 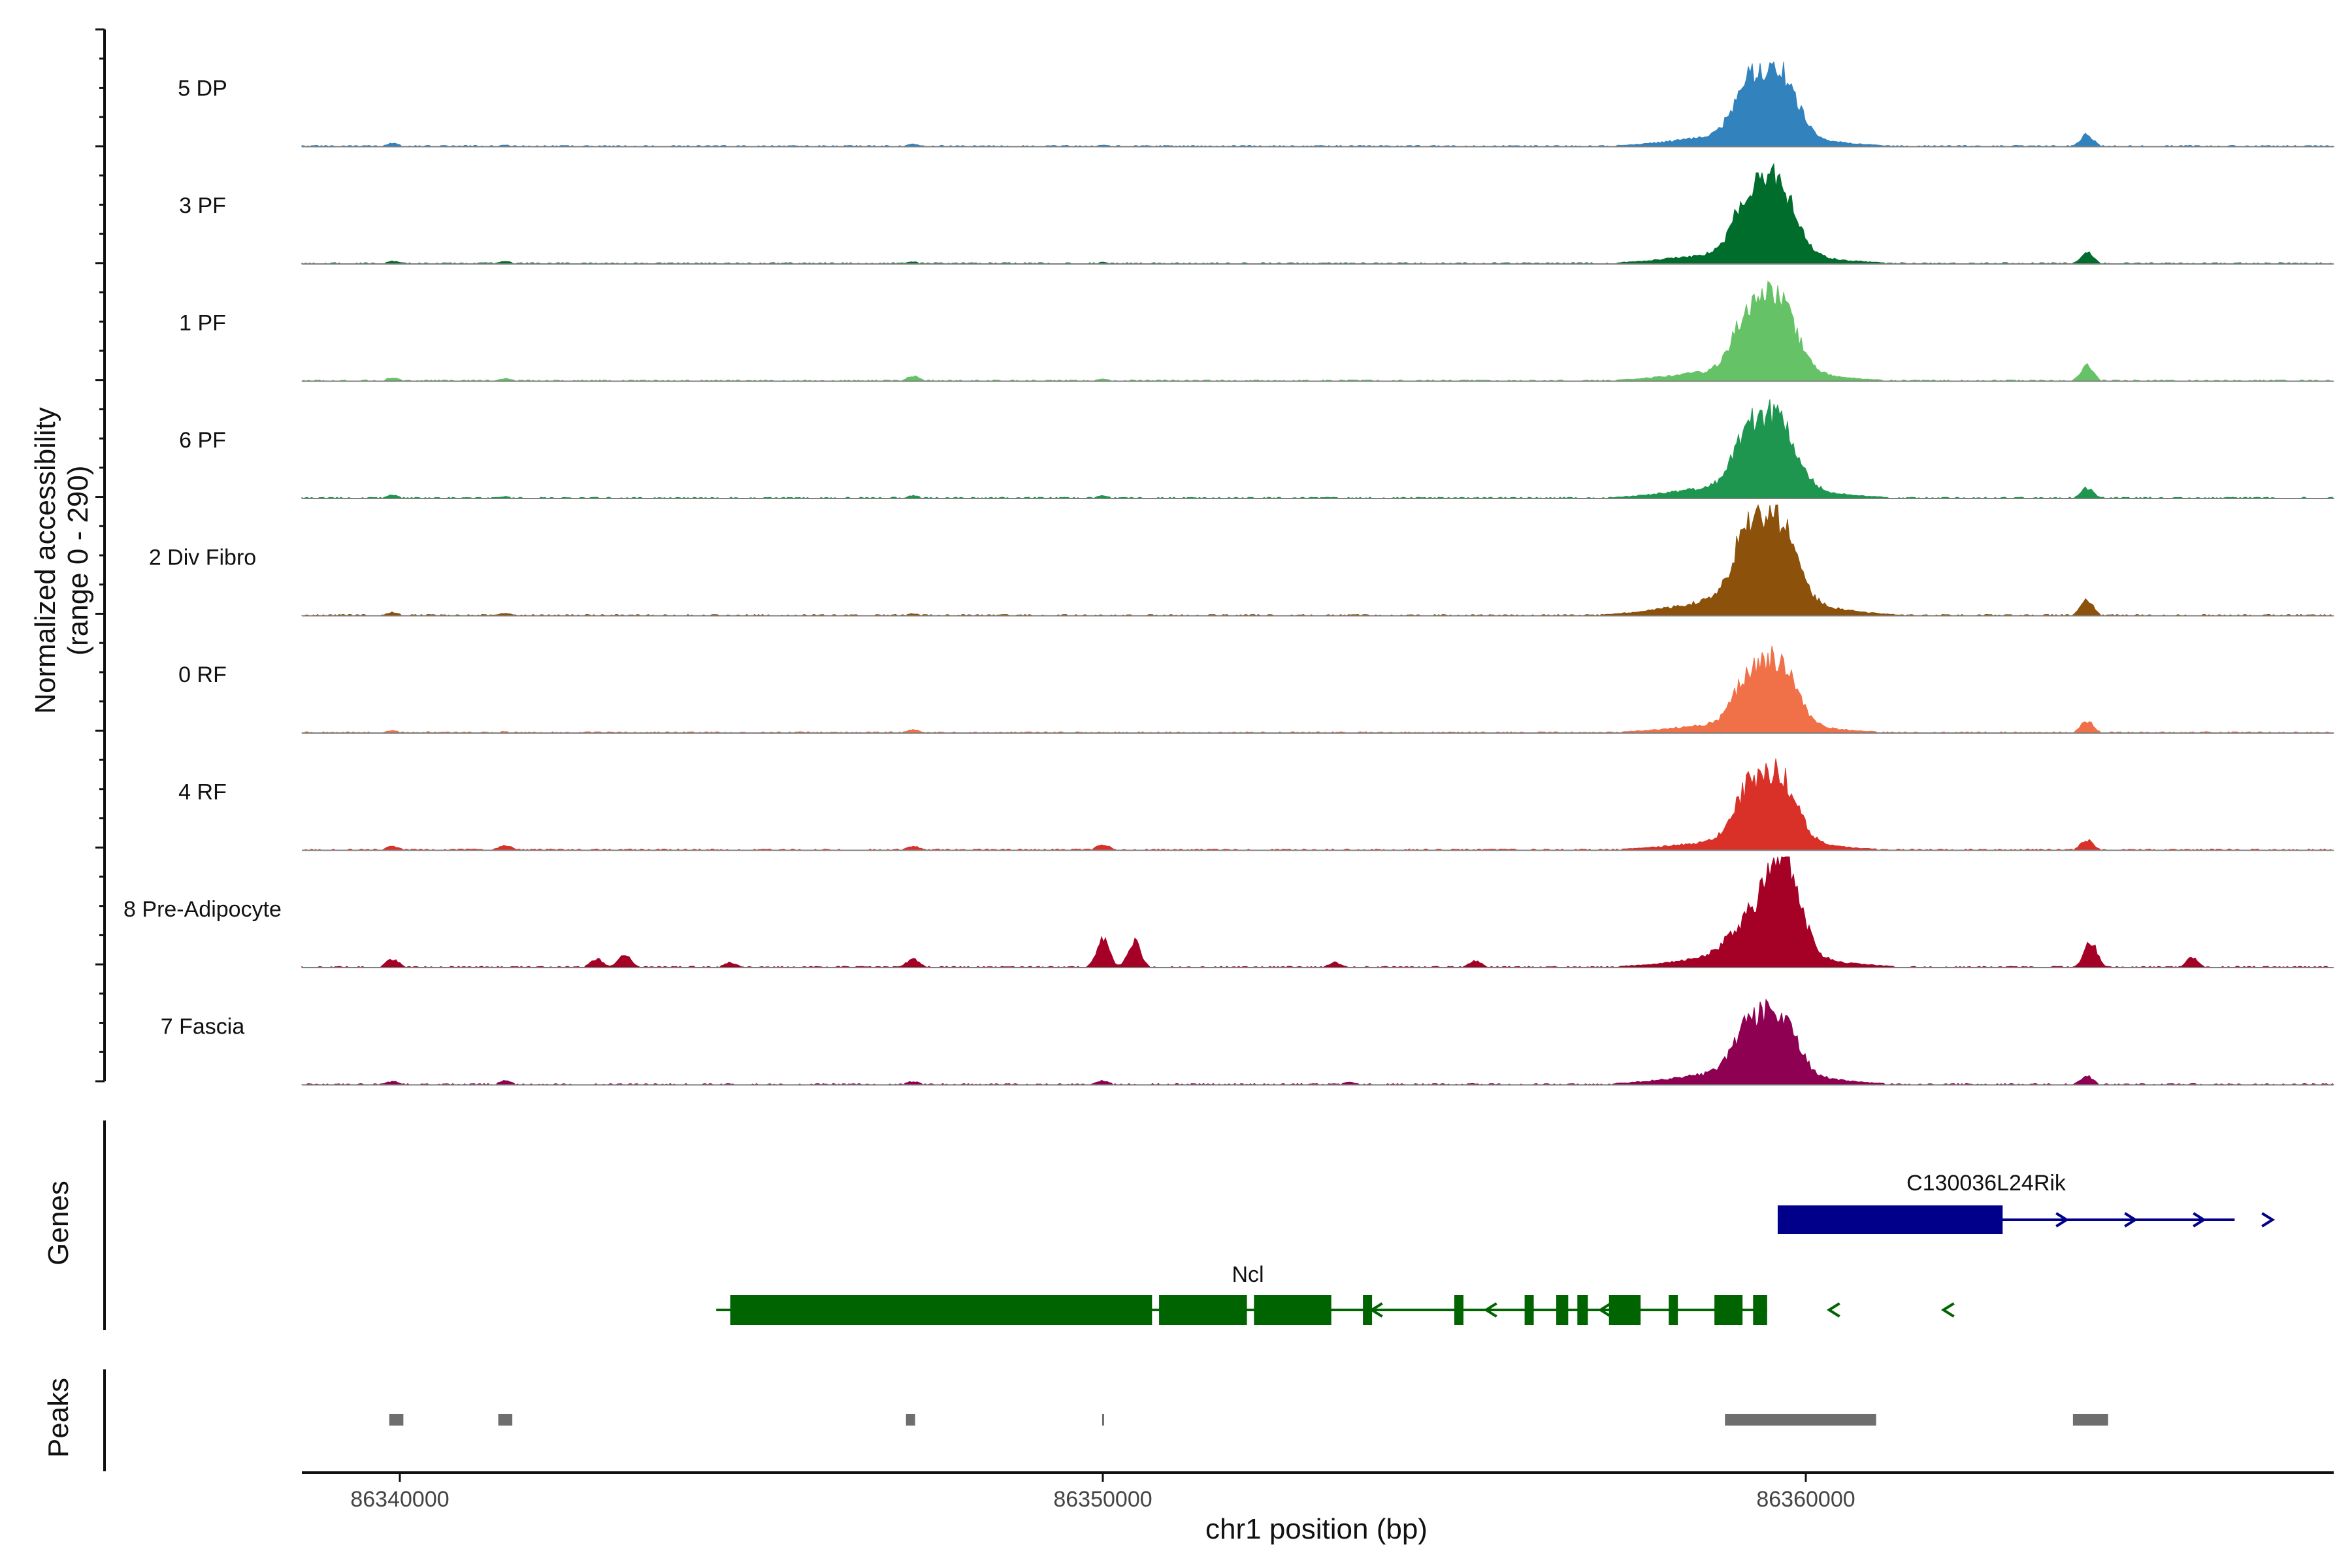 What do you see at coordinates (1248, 1274) in the screenshot?
I see `gene-name-label: Ncl` at bounding box center [1248, 1274].